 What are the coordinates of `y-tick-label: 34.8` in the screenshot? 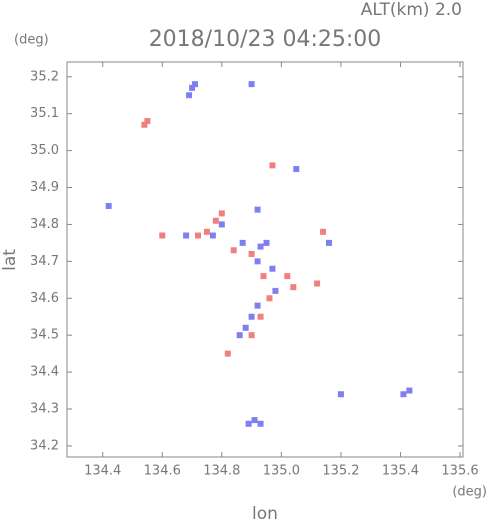 It's located at (44, 224).